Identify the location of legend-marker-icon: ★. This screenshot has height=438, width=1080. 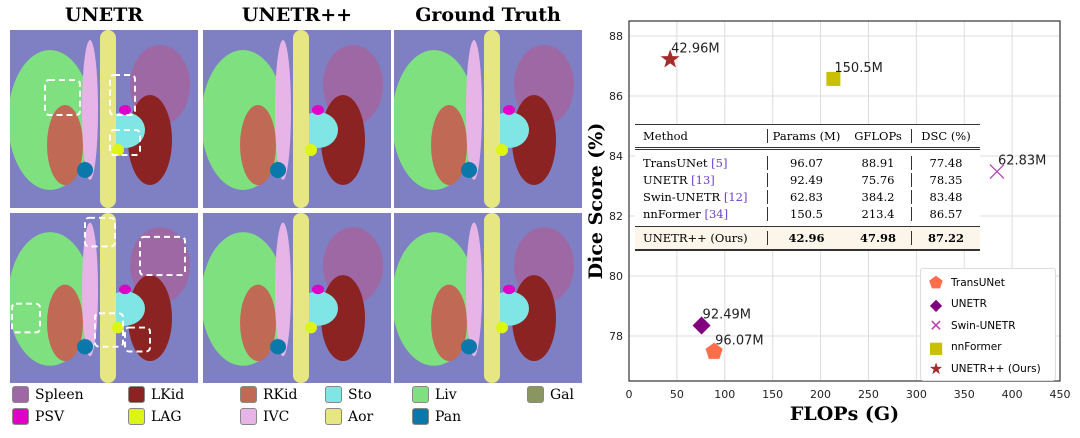
(936, 369).